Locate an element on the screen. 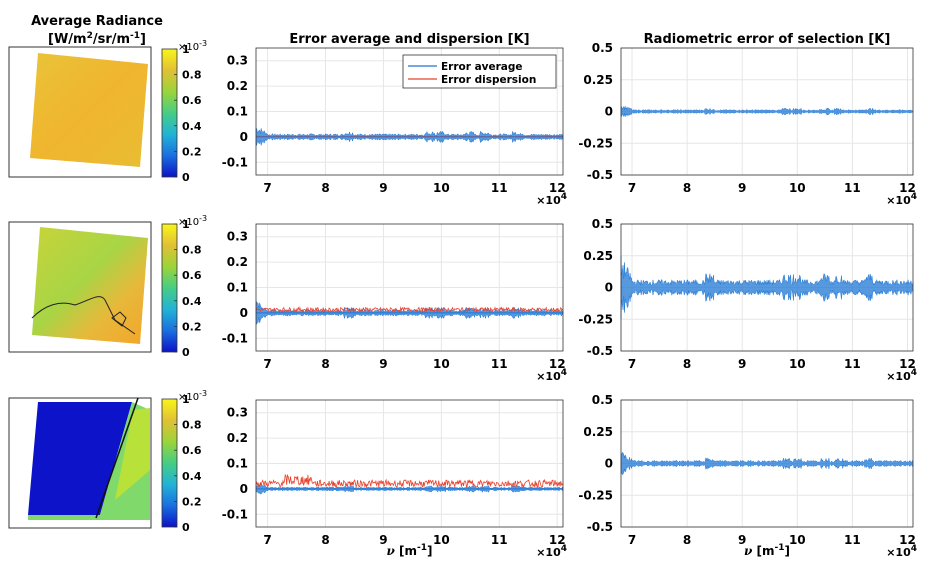 Image resolution: width=934 pixels, height=577 pixels. chart-title: Error average and dispersion [K] is located at coordinates (409, 39).